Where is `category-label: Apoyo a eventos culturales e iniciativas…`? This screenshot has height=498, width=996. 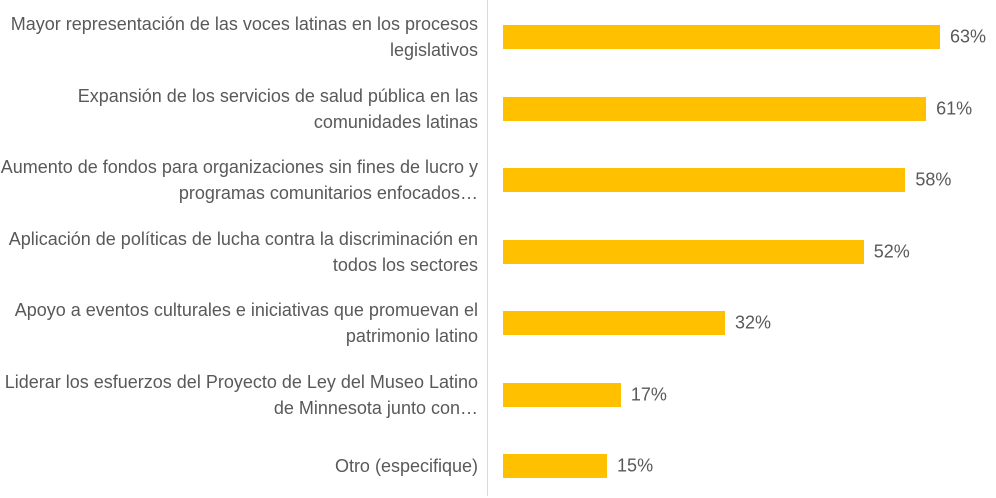 category-label: Apoyo a eventos culturales e iniciativas… is located at coordinates (246, 323).